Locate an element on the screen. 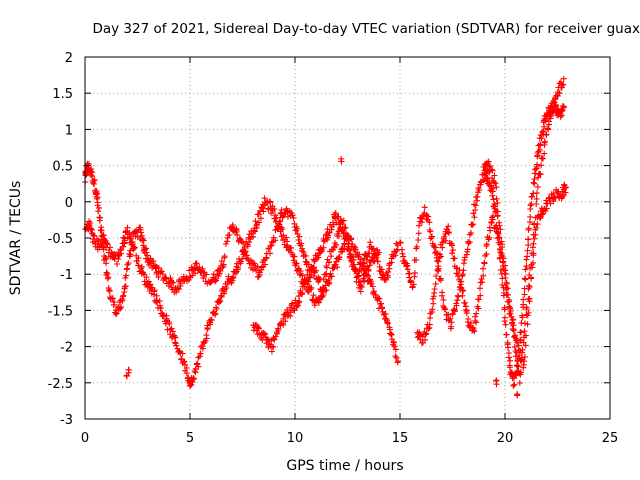 The height and width of the screenshot is (480, 640). y-tick-label: -0.5 is located at coordinates (60, 239).